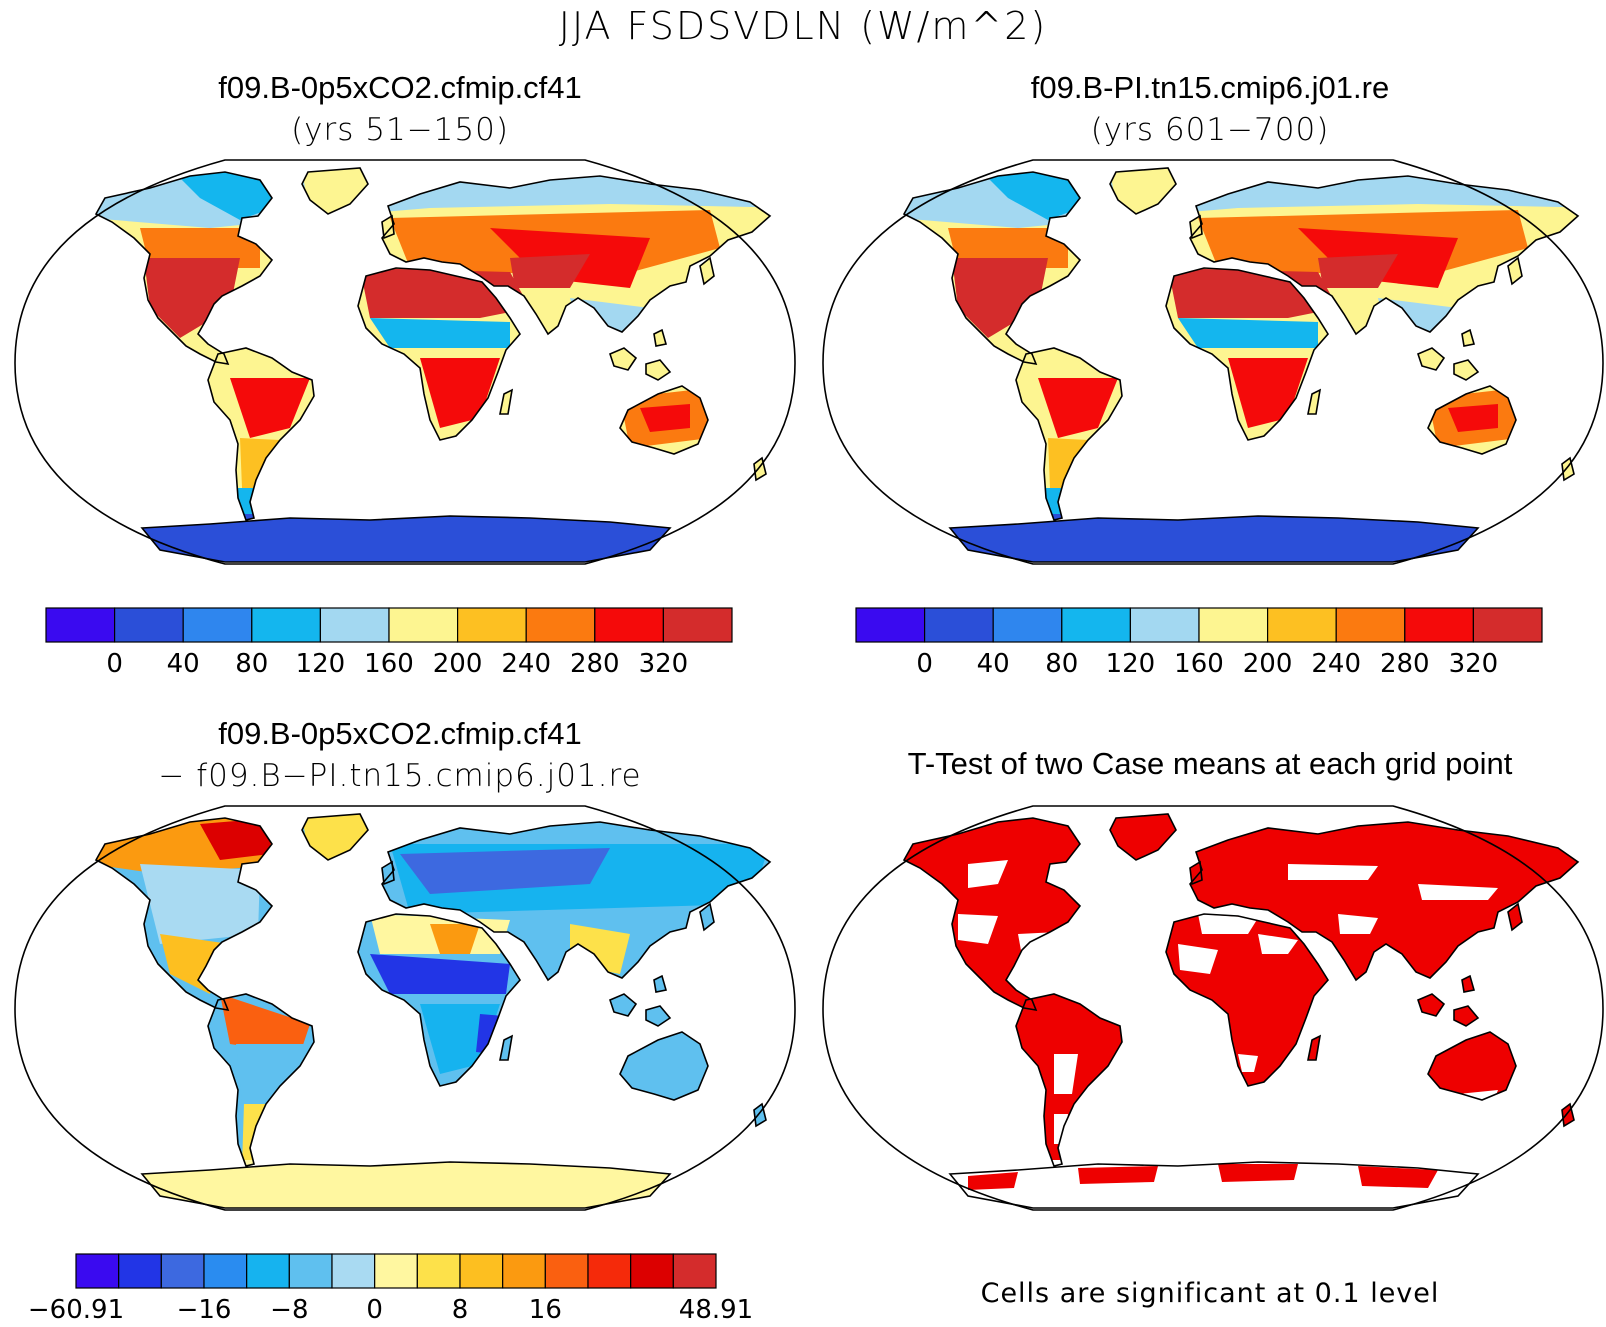  What do you see at coordinates (405, 1008) in the screenshot?
I see `map-diff` at bounding box center [405, 1008].